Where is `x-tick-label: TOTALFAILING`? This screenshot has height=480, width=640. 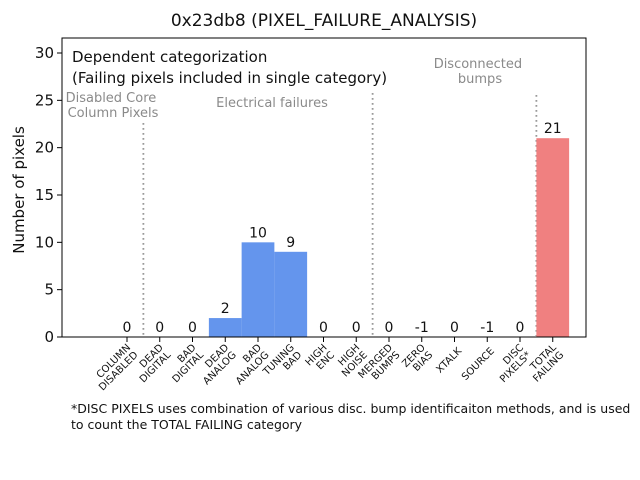
x-tick-label: TOTALFAILING is located at coordinates (545, 363).